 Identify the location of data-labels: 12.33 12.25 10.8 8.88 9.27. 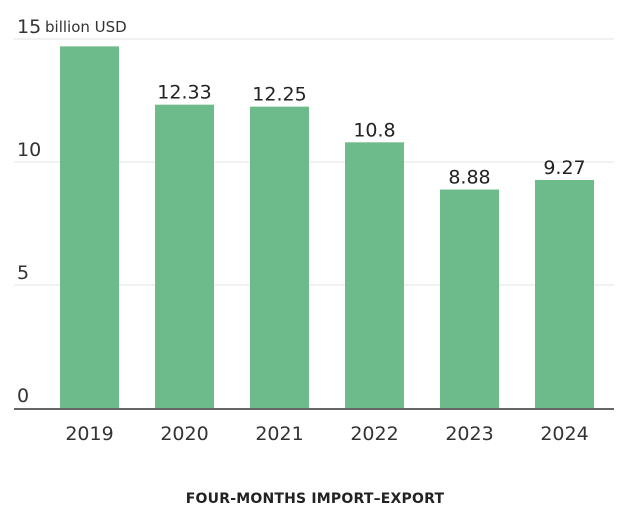
(371, 135).